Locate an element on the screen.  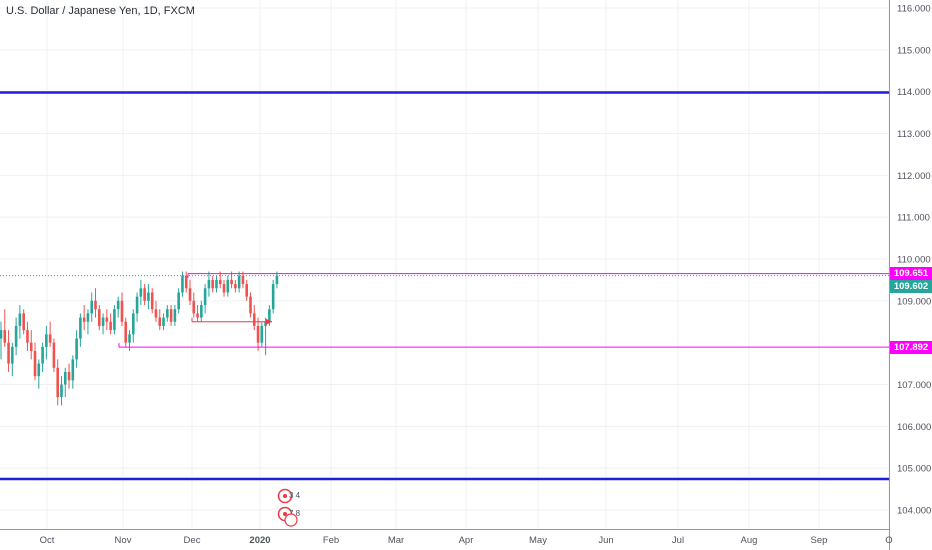
price-tick-label: 109.000 is located at coordinates (914, 301).